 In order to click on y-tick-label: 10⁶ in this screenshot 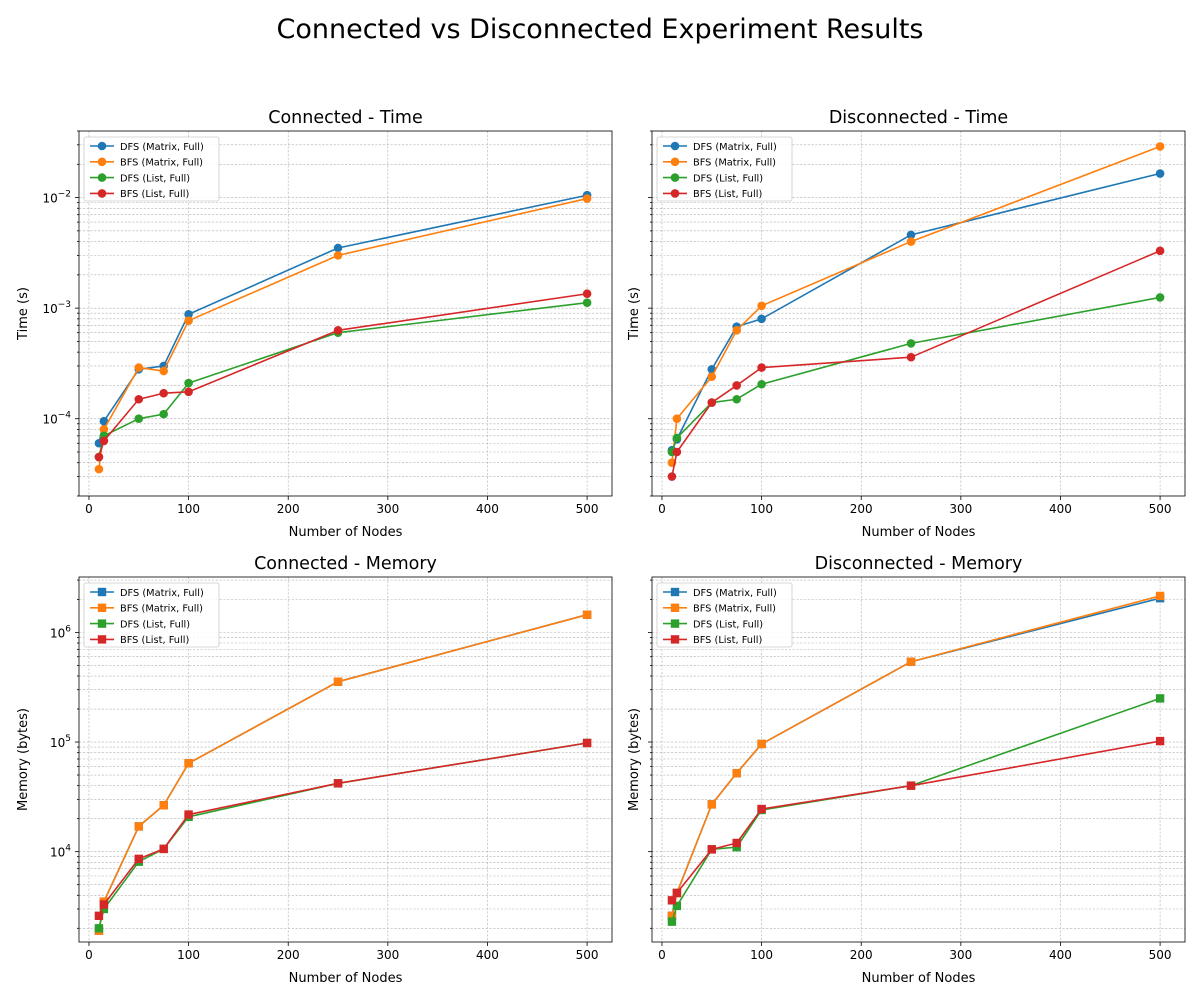, I will do `click(60, 632)`.